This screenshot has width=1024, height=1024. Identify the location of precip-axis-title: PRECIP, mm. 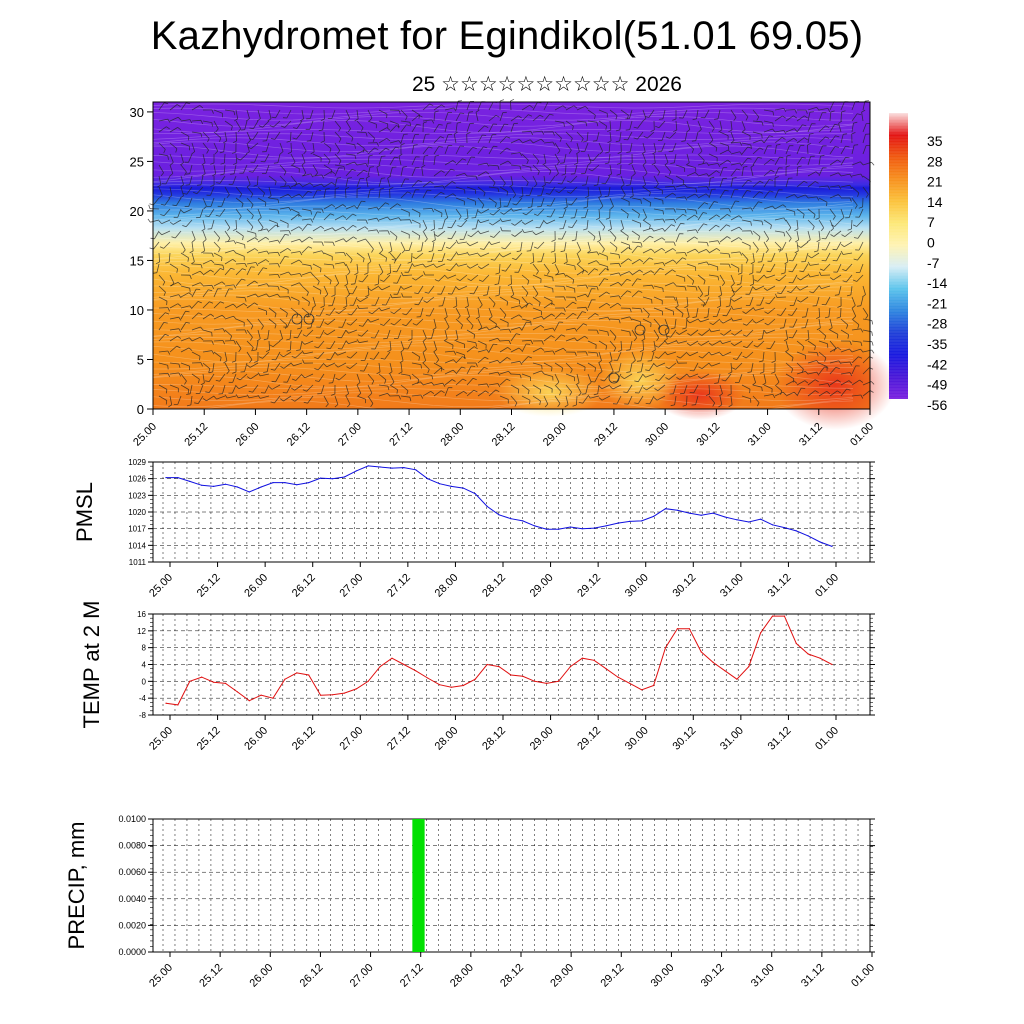
(76, 886).